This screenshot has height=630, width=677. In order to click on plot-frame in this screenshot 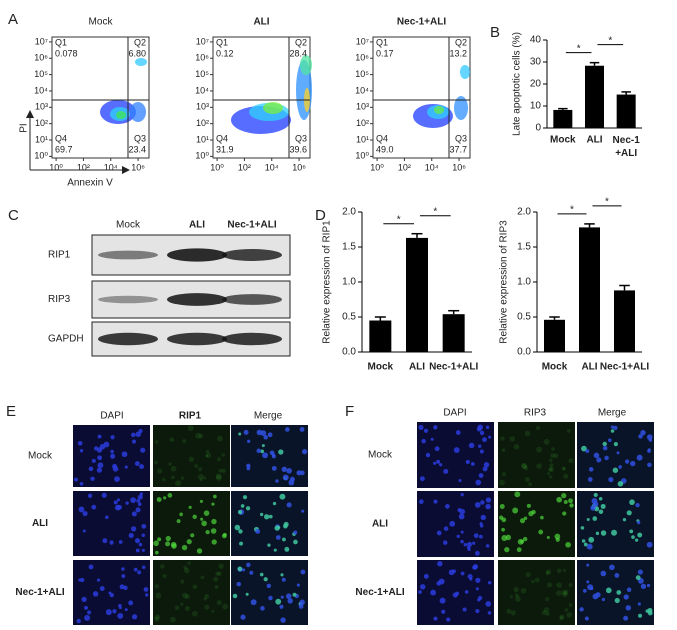, I will do `click(100, 97)`.